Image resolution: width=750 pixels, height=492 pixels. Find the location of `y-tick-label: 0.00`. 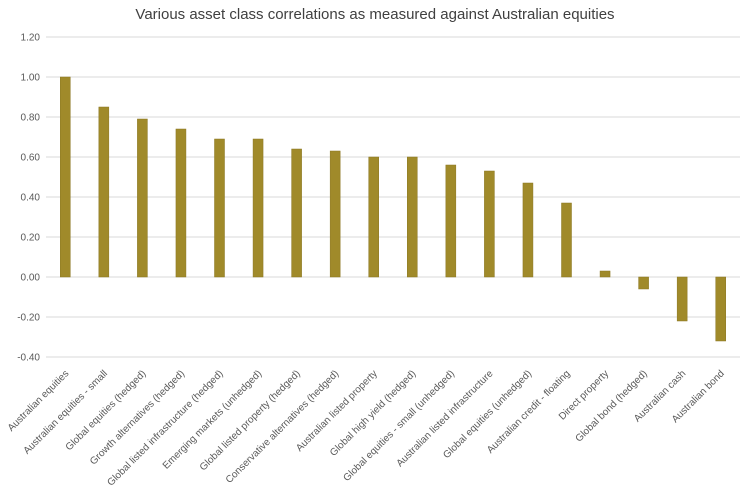

y-tick-label: 0.00 is located at coordinates (31, 278).